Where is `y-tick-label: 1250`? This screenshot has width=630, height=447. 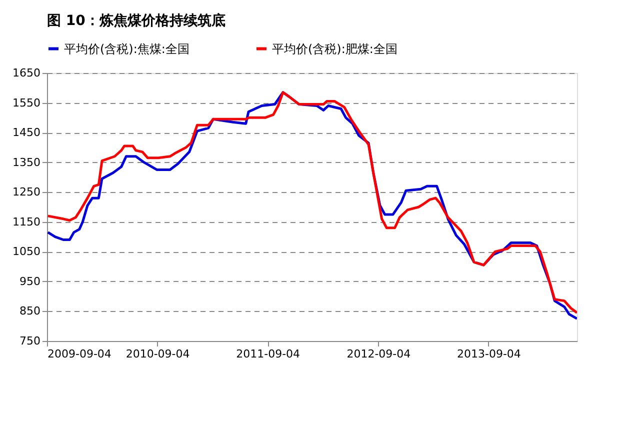
y-tick-label: 1250 is located at coordinates (26, 192).